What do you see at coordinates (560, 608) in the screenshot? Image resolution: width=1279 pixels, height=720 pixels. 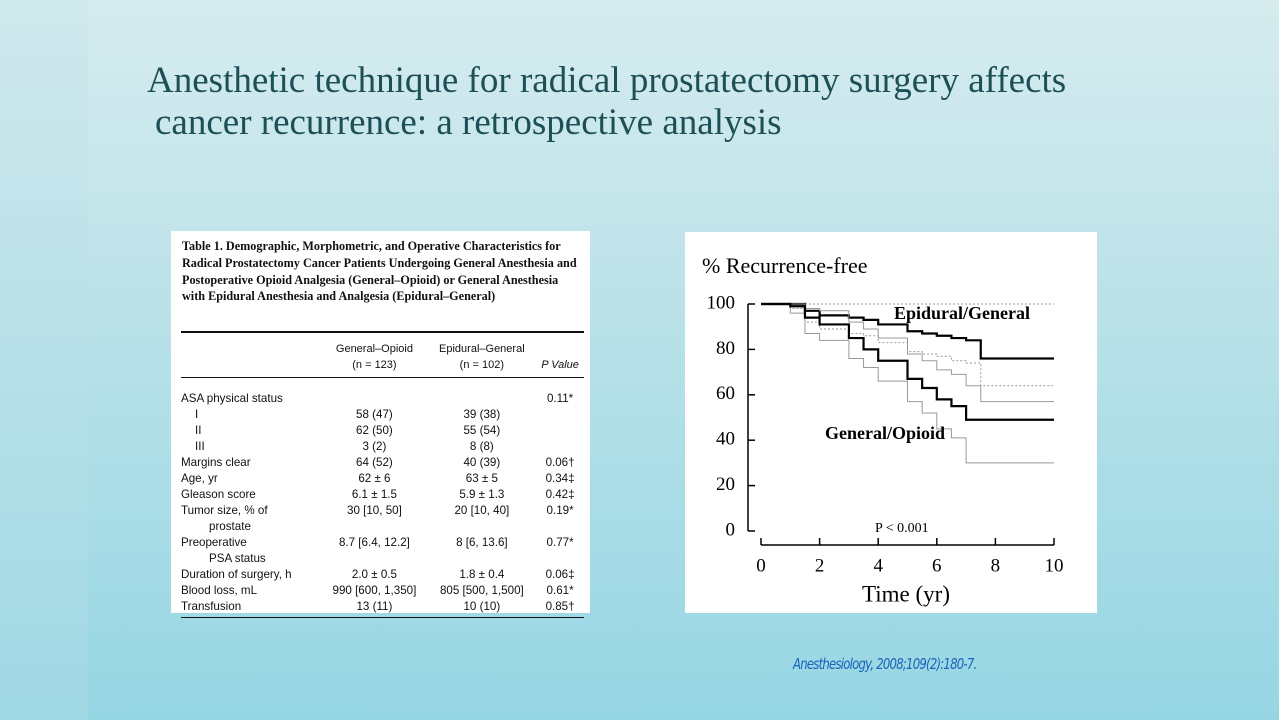 I see `table-cell: 0.85†` at bounding box center [560, 608].